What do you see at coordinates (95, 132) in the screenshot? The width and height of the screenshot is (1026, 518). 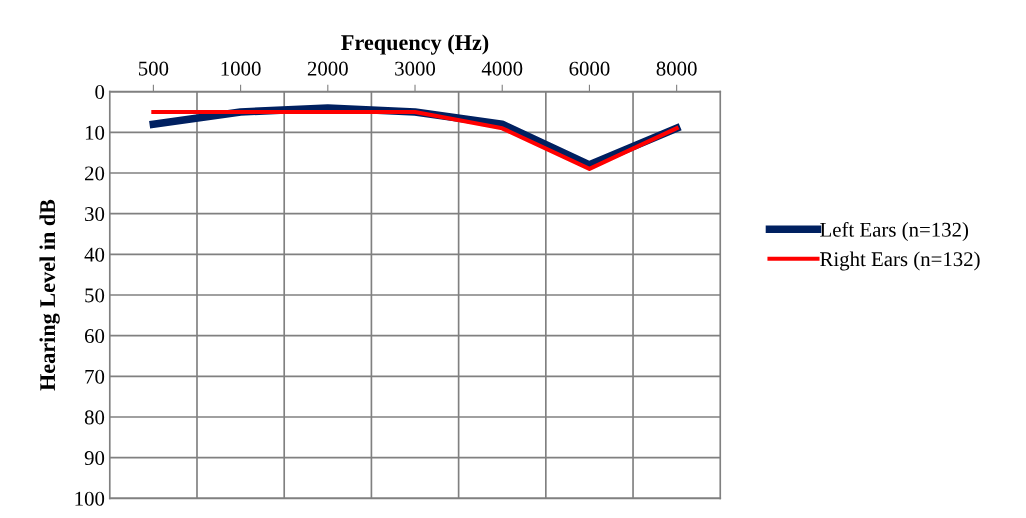 I see `y-tick-label: 10` at bounding box center [95, 132].